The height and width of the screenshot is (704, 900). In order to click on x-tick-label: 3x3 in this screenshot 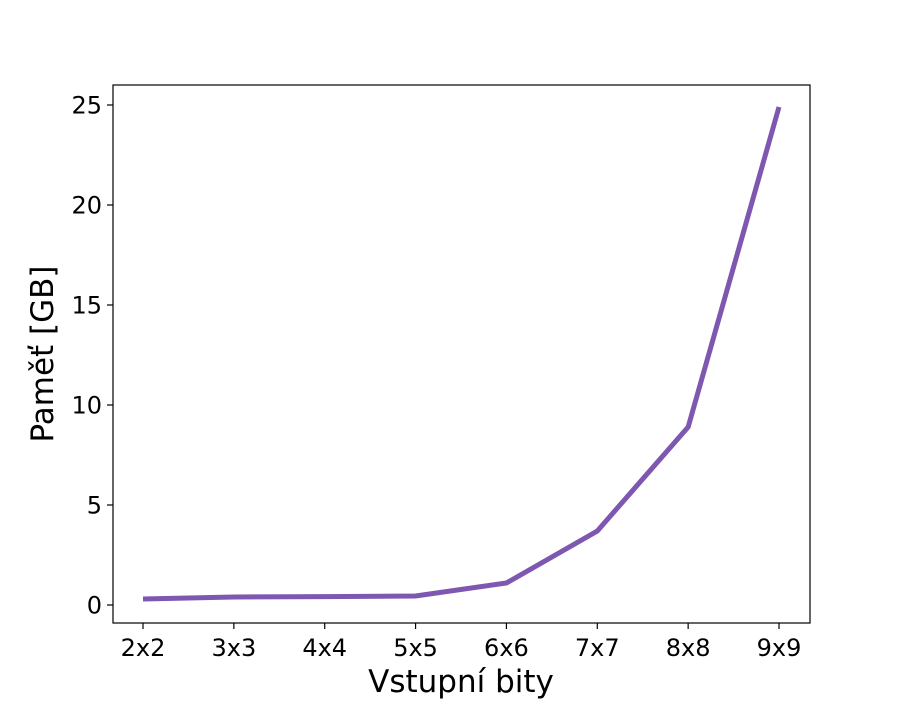, I will do `click(233, 648)`.